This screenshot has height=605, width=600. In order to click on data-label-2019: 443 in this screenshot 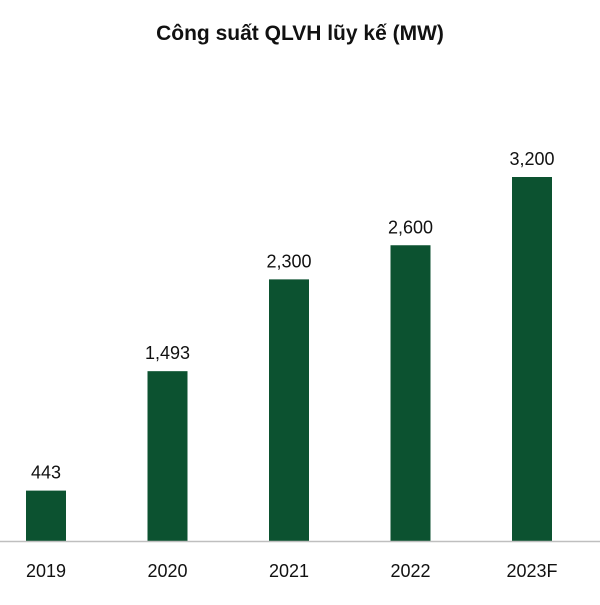, I will do `click(46, 473)`.